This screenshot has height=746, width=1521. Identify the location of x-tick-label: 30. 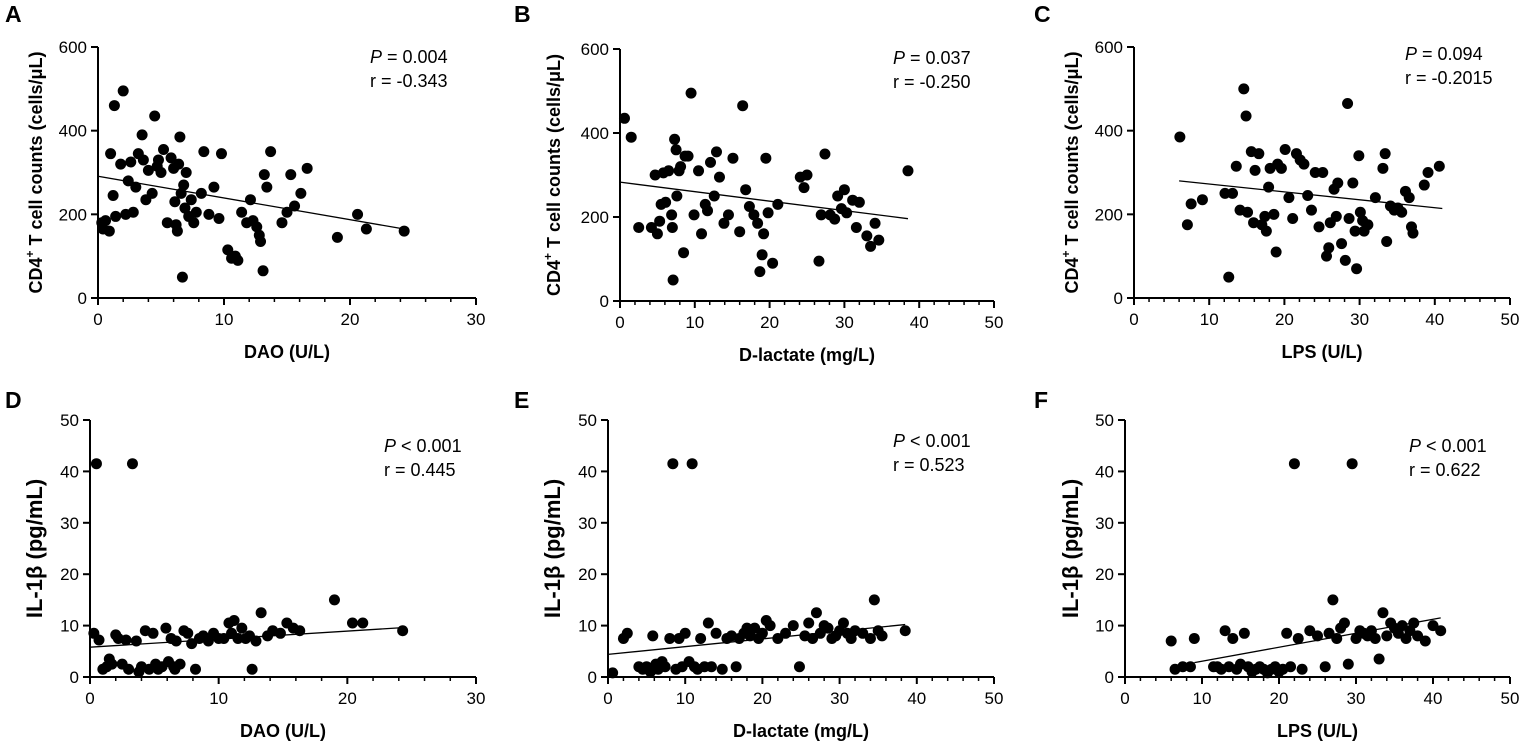
(476, 698).